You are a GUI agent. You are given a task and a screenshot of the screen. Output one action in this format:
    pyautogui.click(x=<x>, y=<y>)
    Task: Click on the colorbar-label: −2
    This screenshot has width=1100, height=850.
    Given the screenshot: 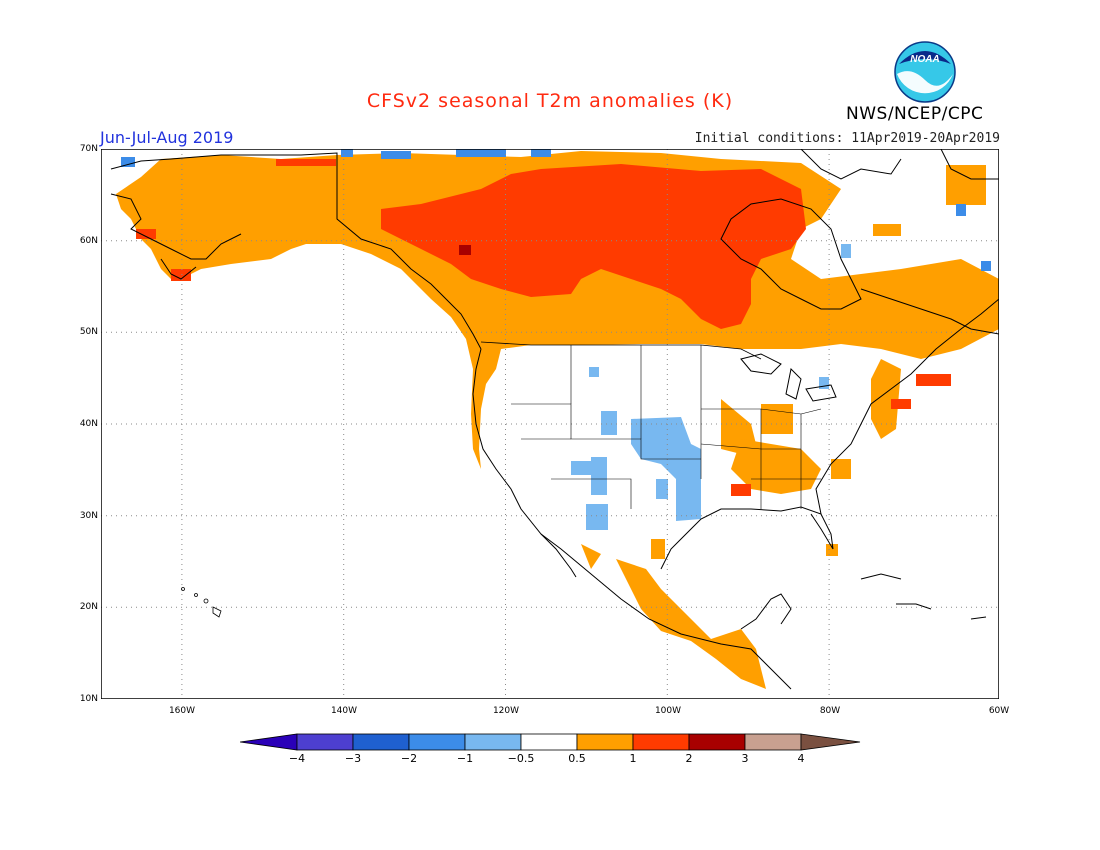 What is the action you would take?
    pyautogui.click(x=409, y=758)
    